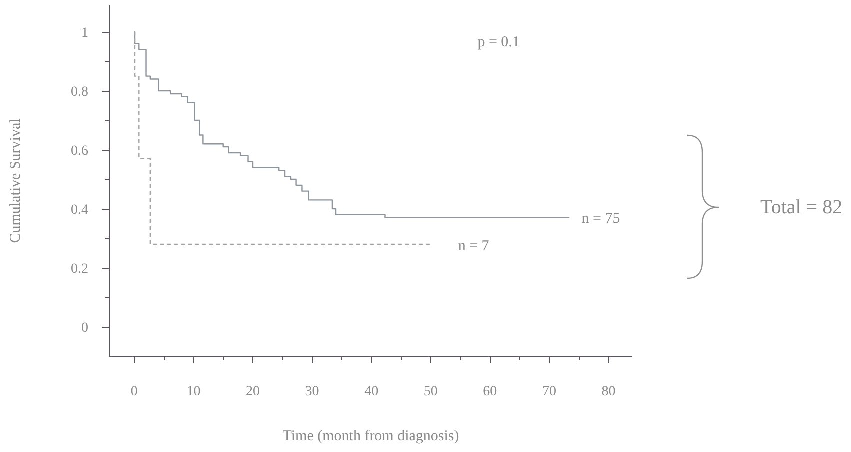 The width and height of the screenshot is (851, 452). Describe the element at coordinates (134, 392) in the screenshot. I see `x-tick-label: 0` at that location.